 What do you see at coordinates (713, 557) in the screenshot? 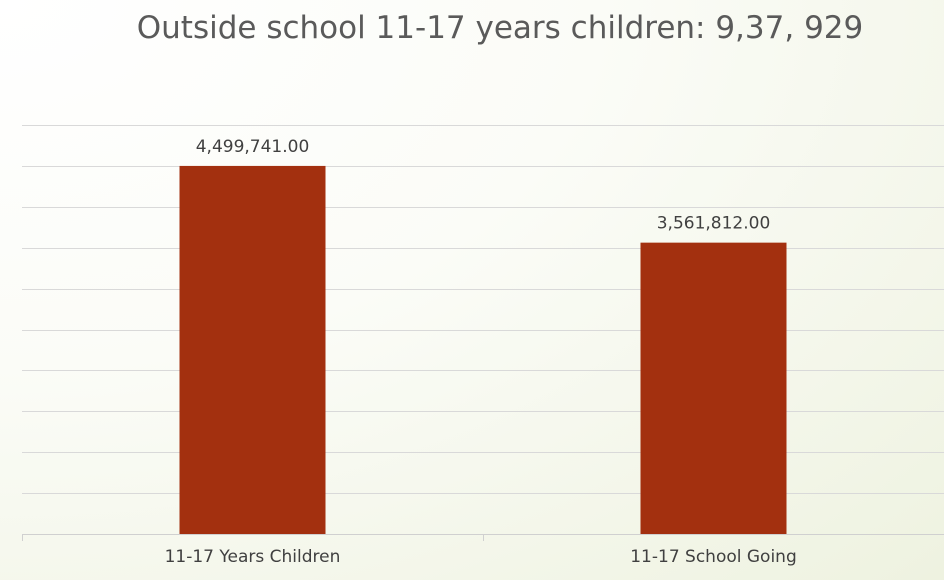
I see `x-tick-label-2: 11-17 School Going` at bounding box center [713, 557].